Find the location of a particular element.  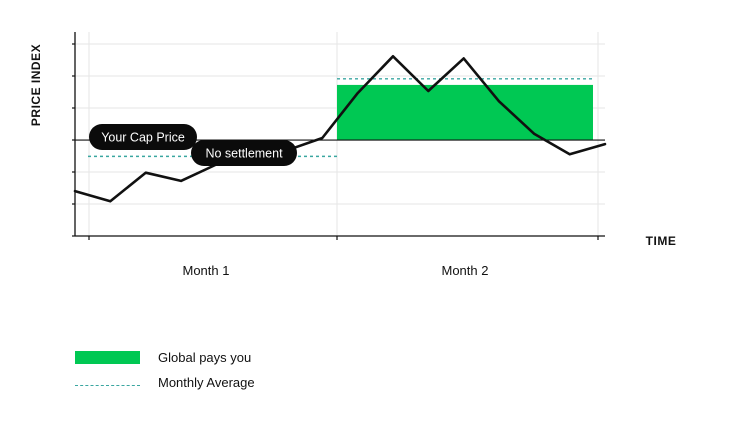

annotations: Your Cap Price No settlement is located at coordinates (193, 145).